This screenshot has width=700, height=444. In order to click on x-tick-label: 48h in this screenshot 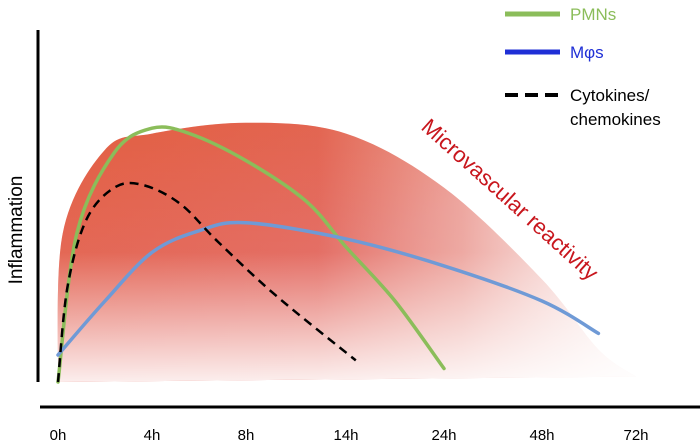, I will do `click(541, 435)`.